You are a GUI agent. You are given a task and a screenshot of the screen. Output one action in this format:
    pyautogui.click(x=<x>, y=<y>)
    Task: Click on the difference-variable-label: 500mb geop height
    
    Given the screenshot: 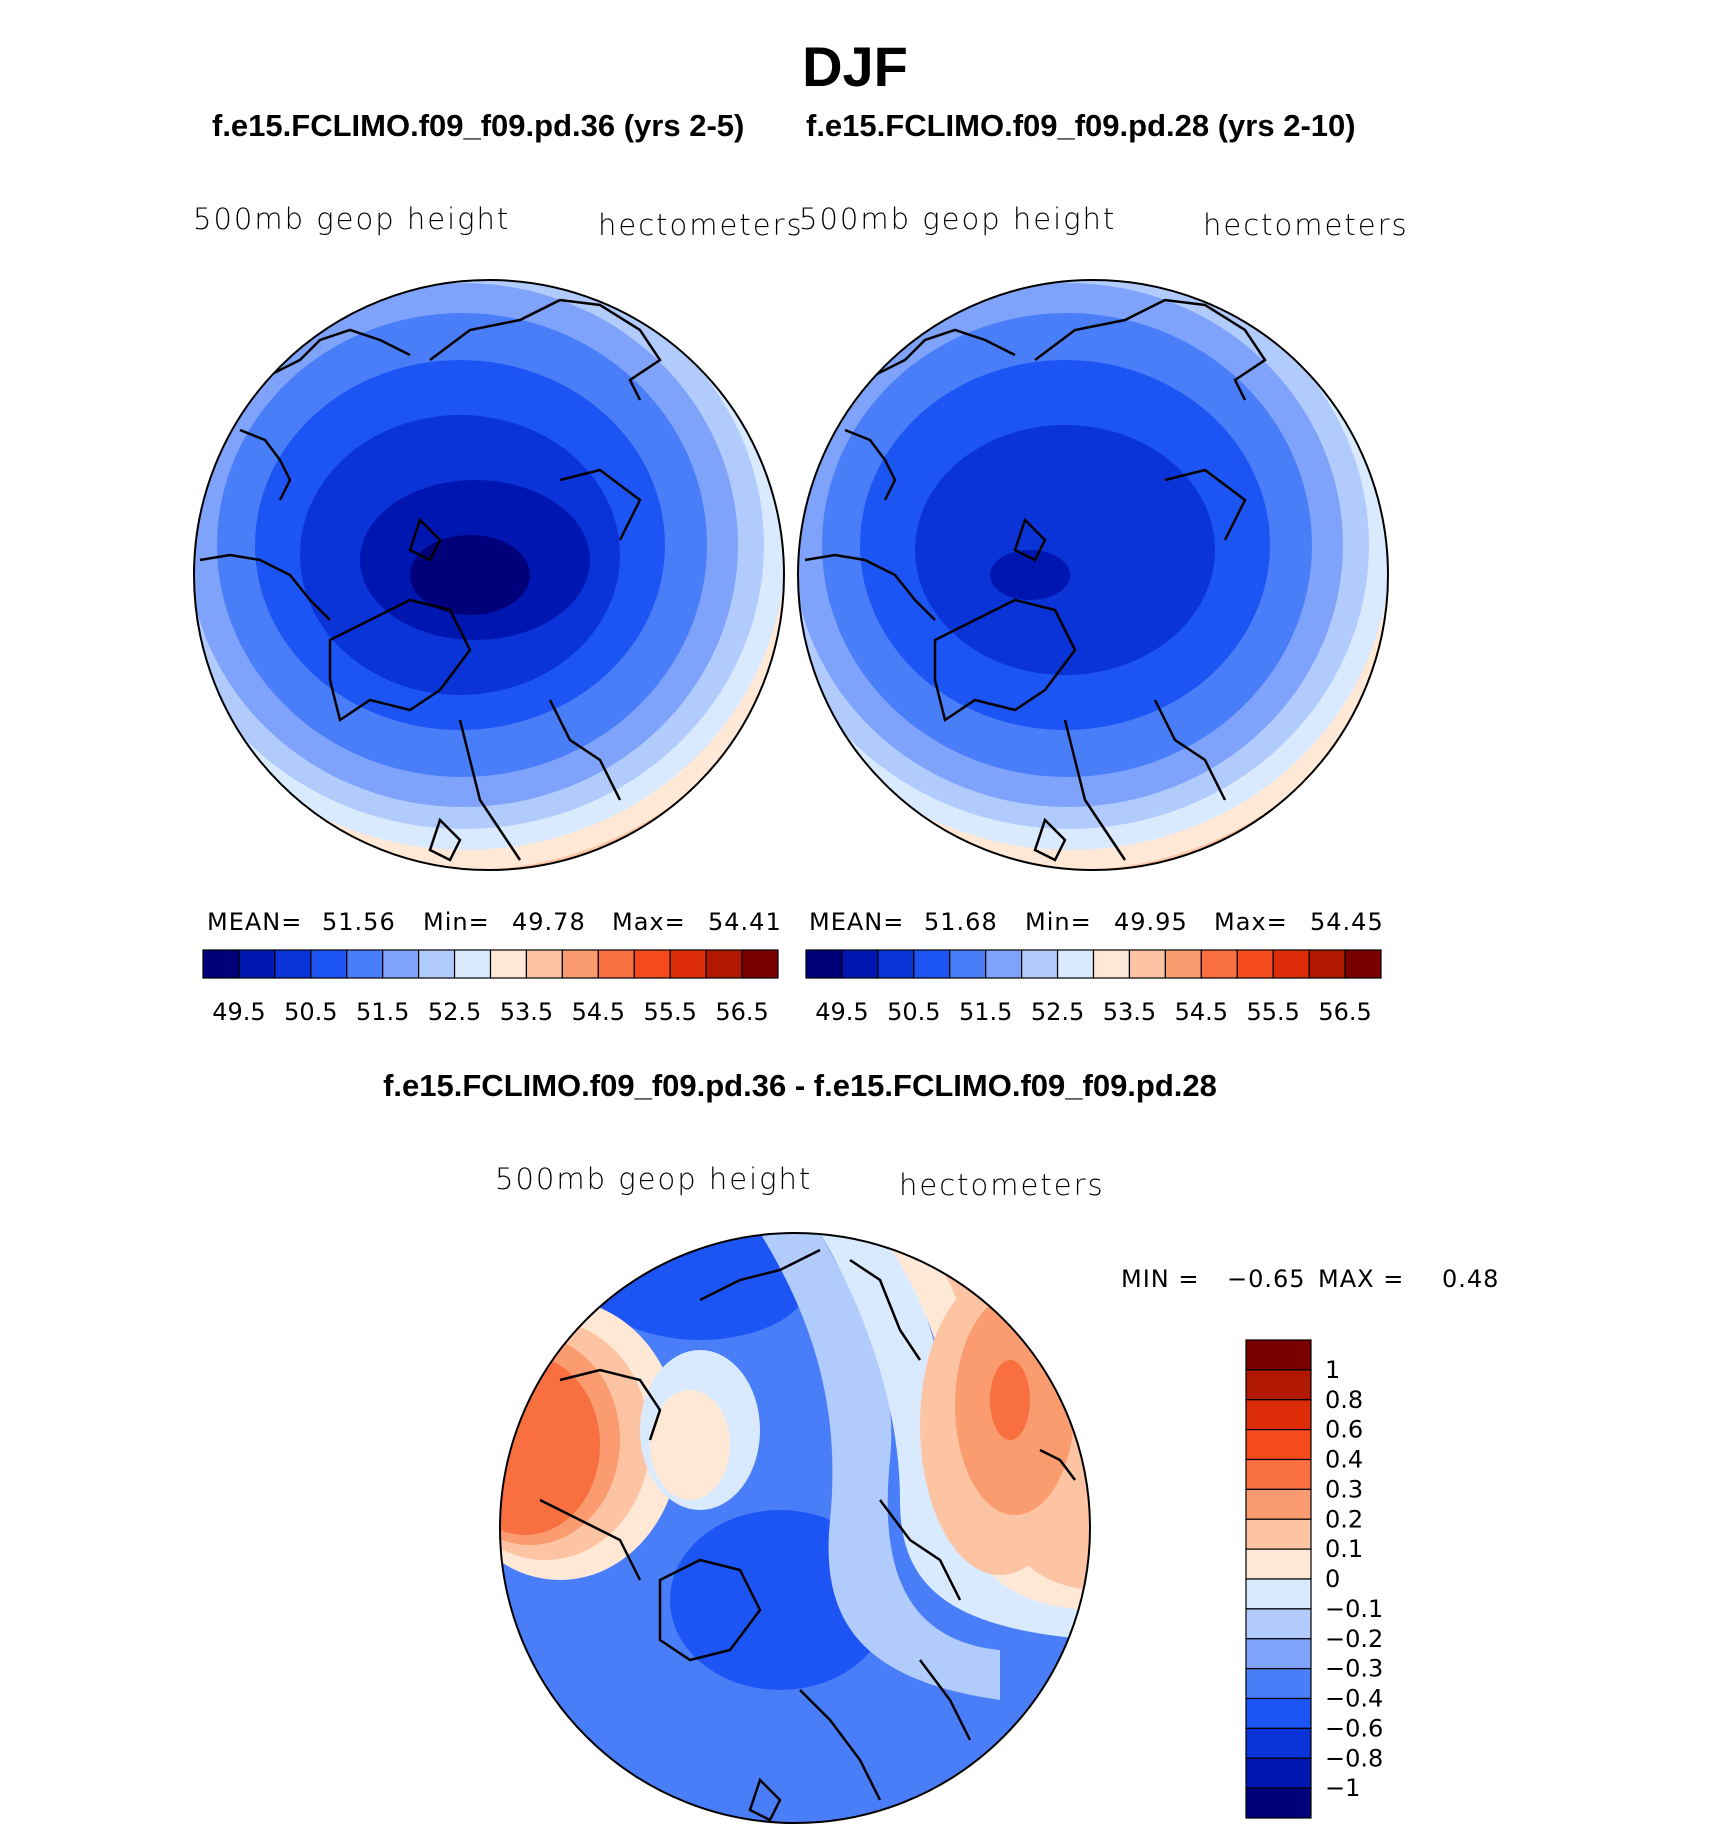 What is the action you would take?
    pyautogui.click(x=654, y=1179)
    